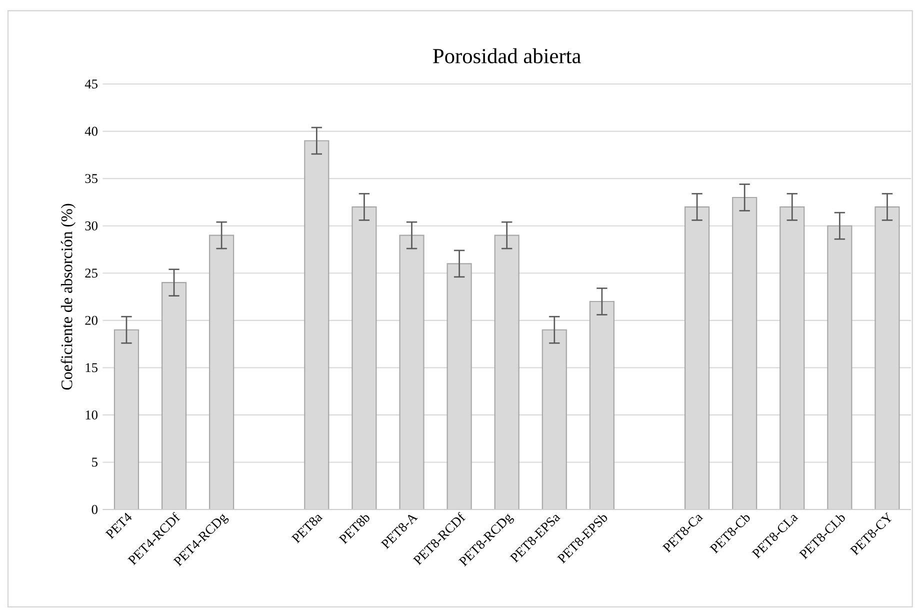  Describe the element at coordinates (95, 509) in the screenshot. I see `y-tick-label: 0` at that location.